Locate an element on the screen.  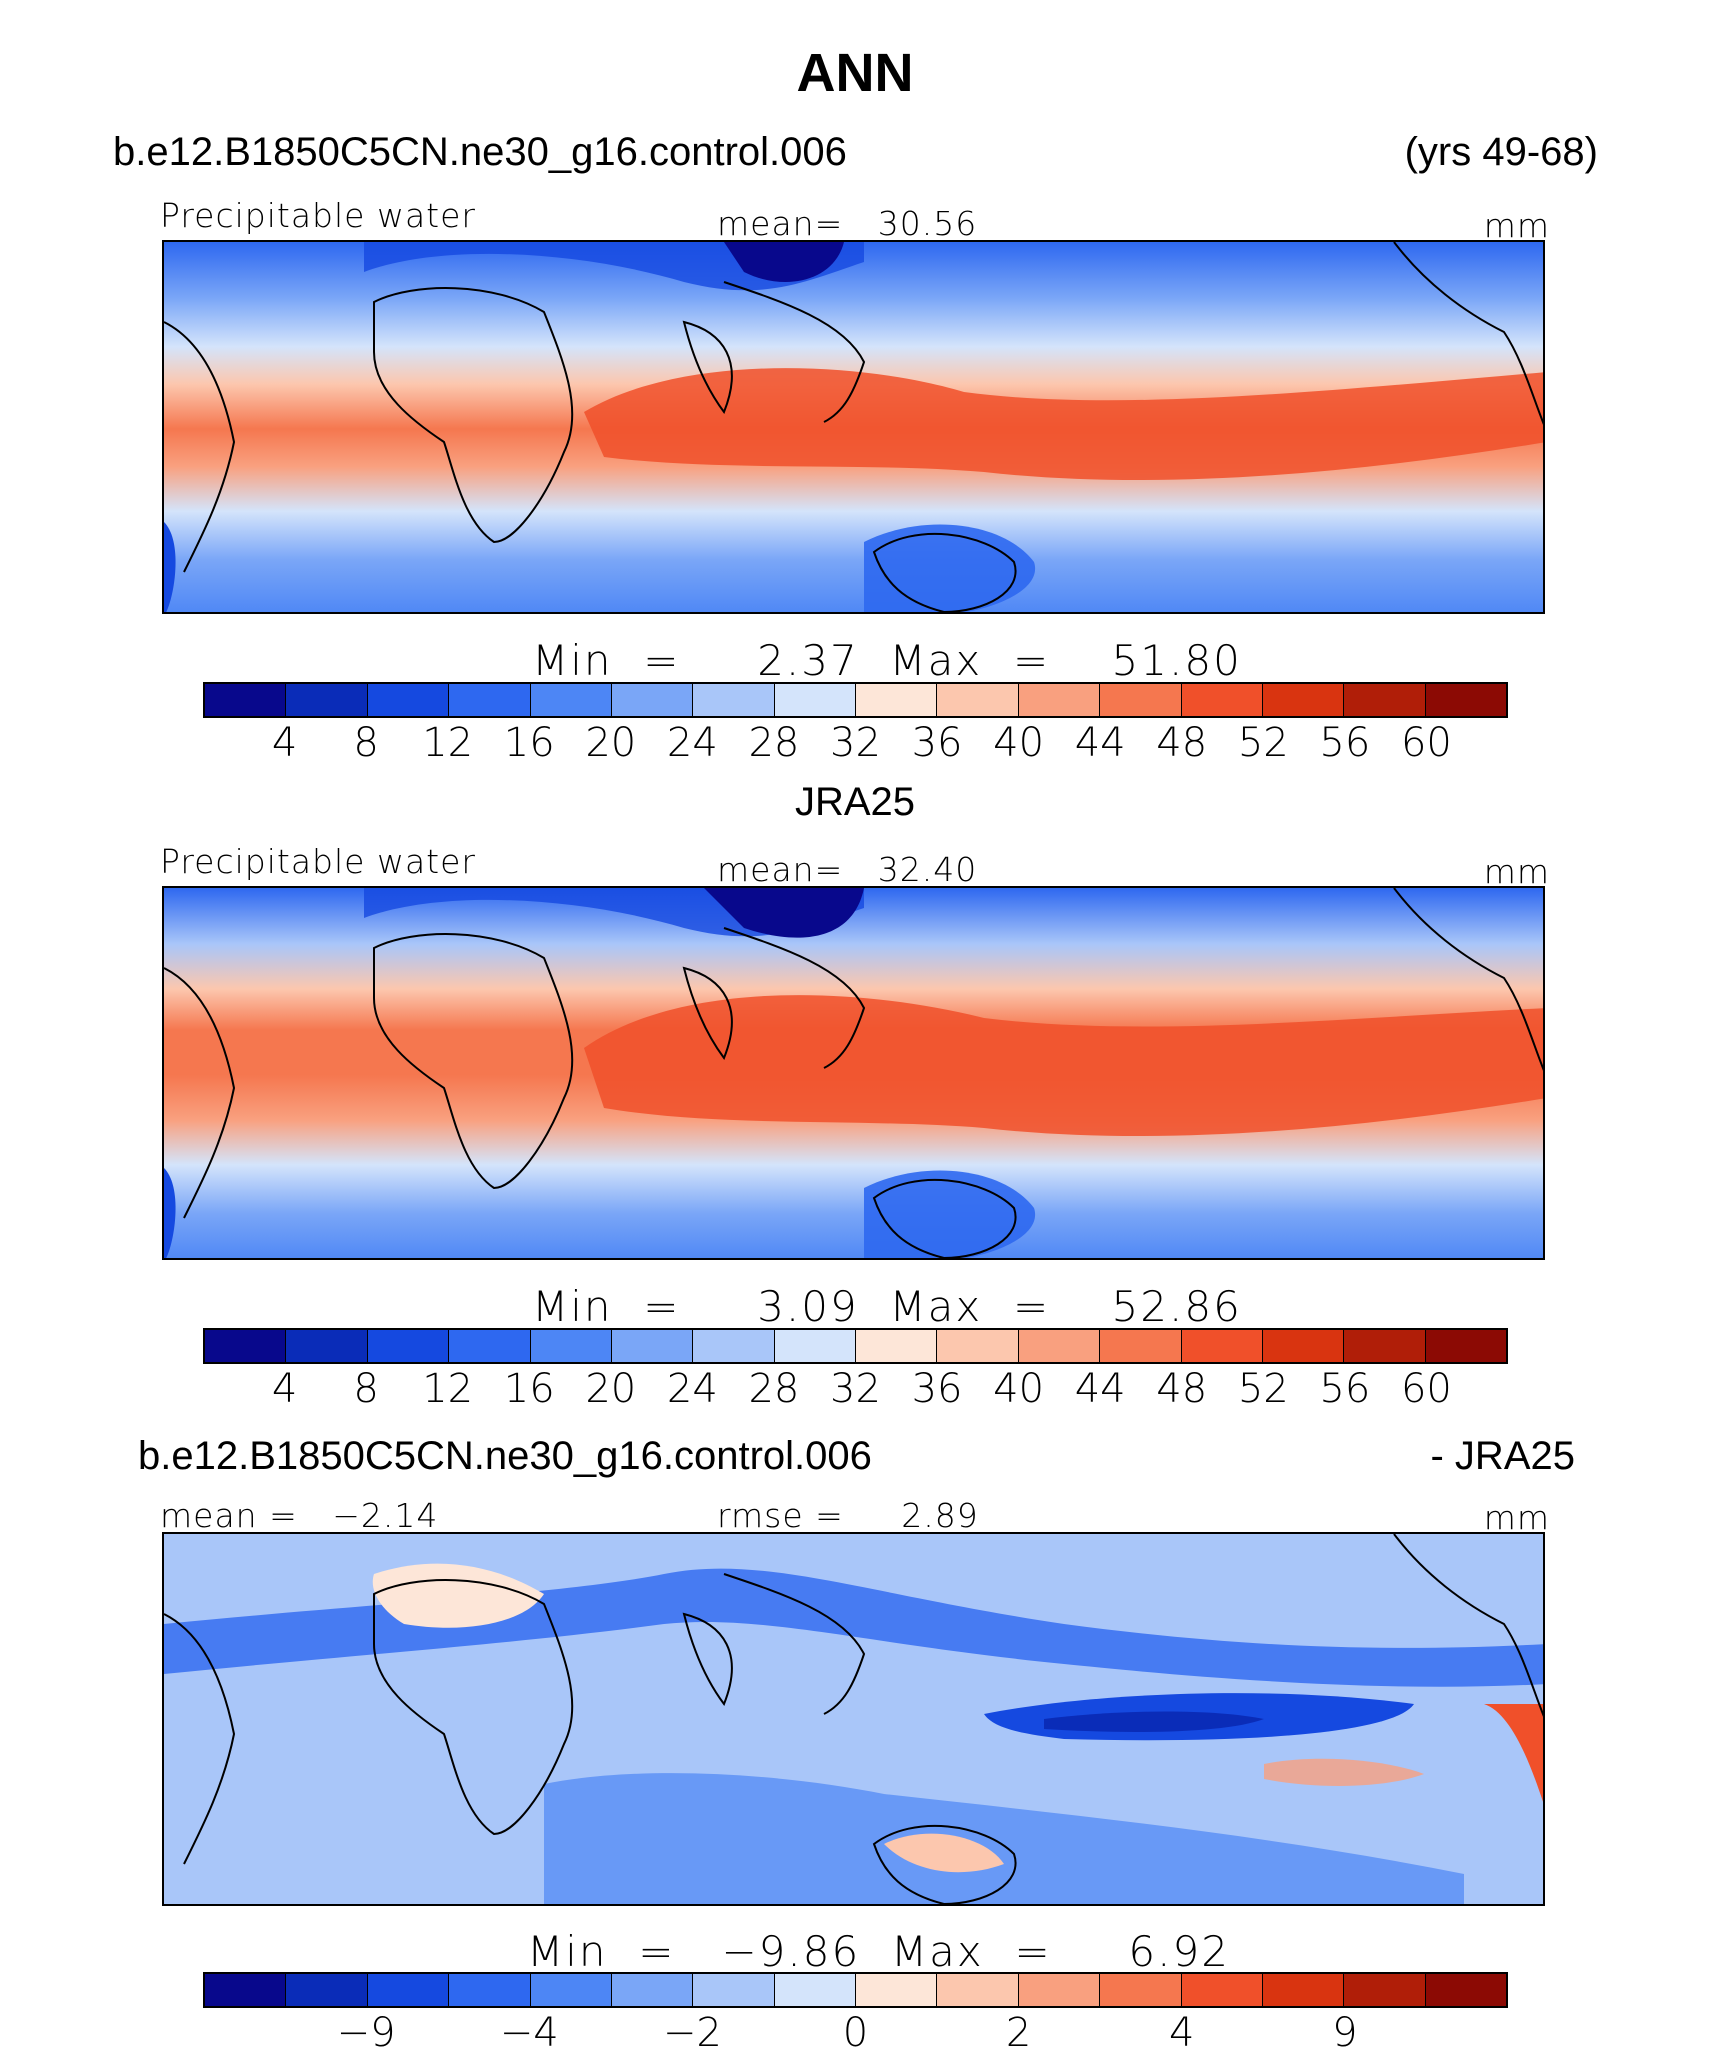
colorbar-model is located at coordinates (855, 700).